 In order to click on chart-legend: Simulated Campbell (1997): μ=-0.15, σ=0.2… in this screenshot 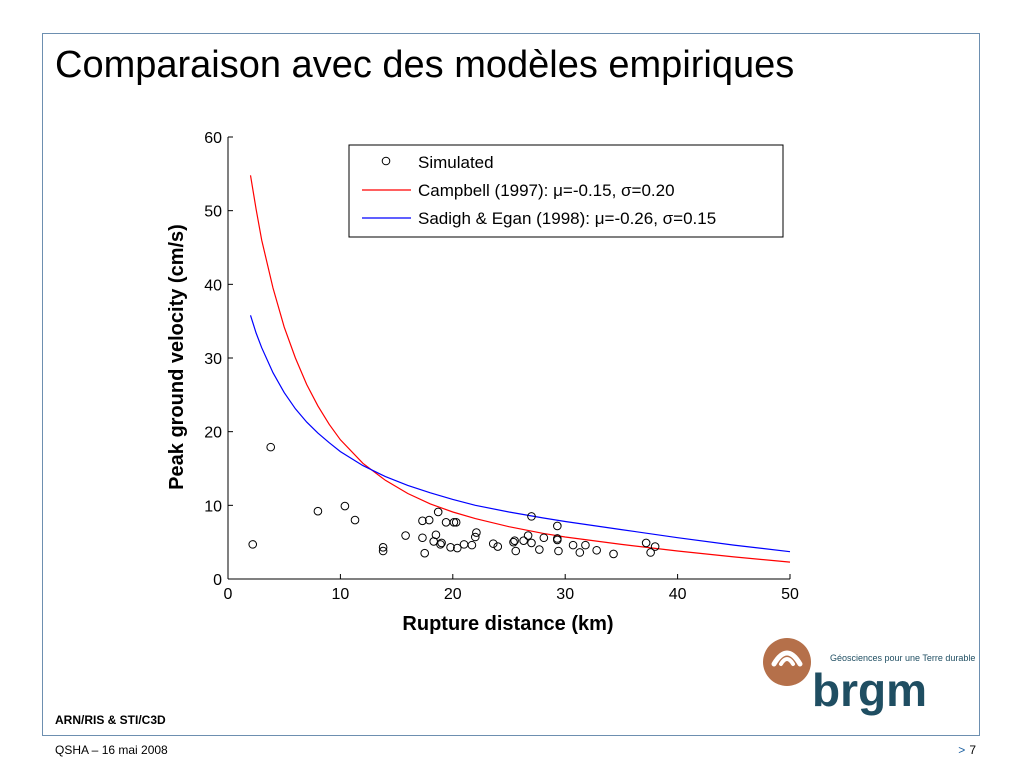, I will do `click(566, 191)`.